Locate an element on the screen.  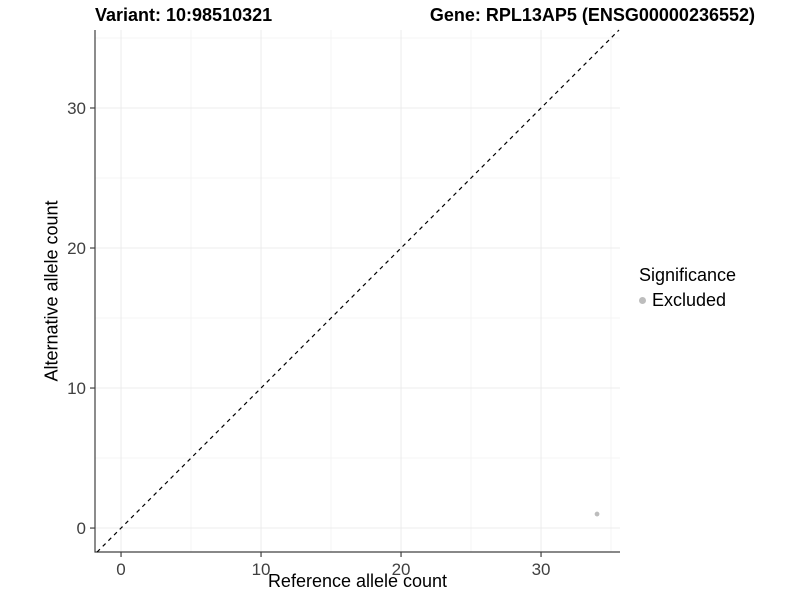
title-variant: Variant: 10:98510321 is located at coordinates (184, 15).